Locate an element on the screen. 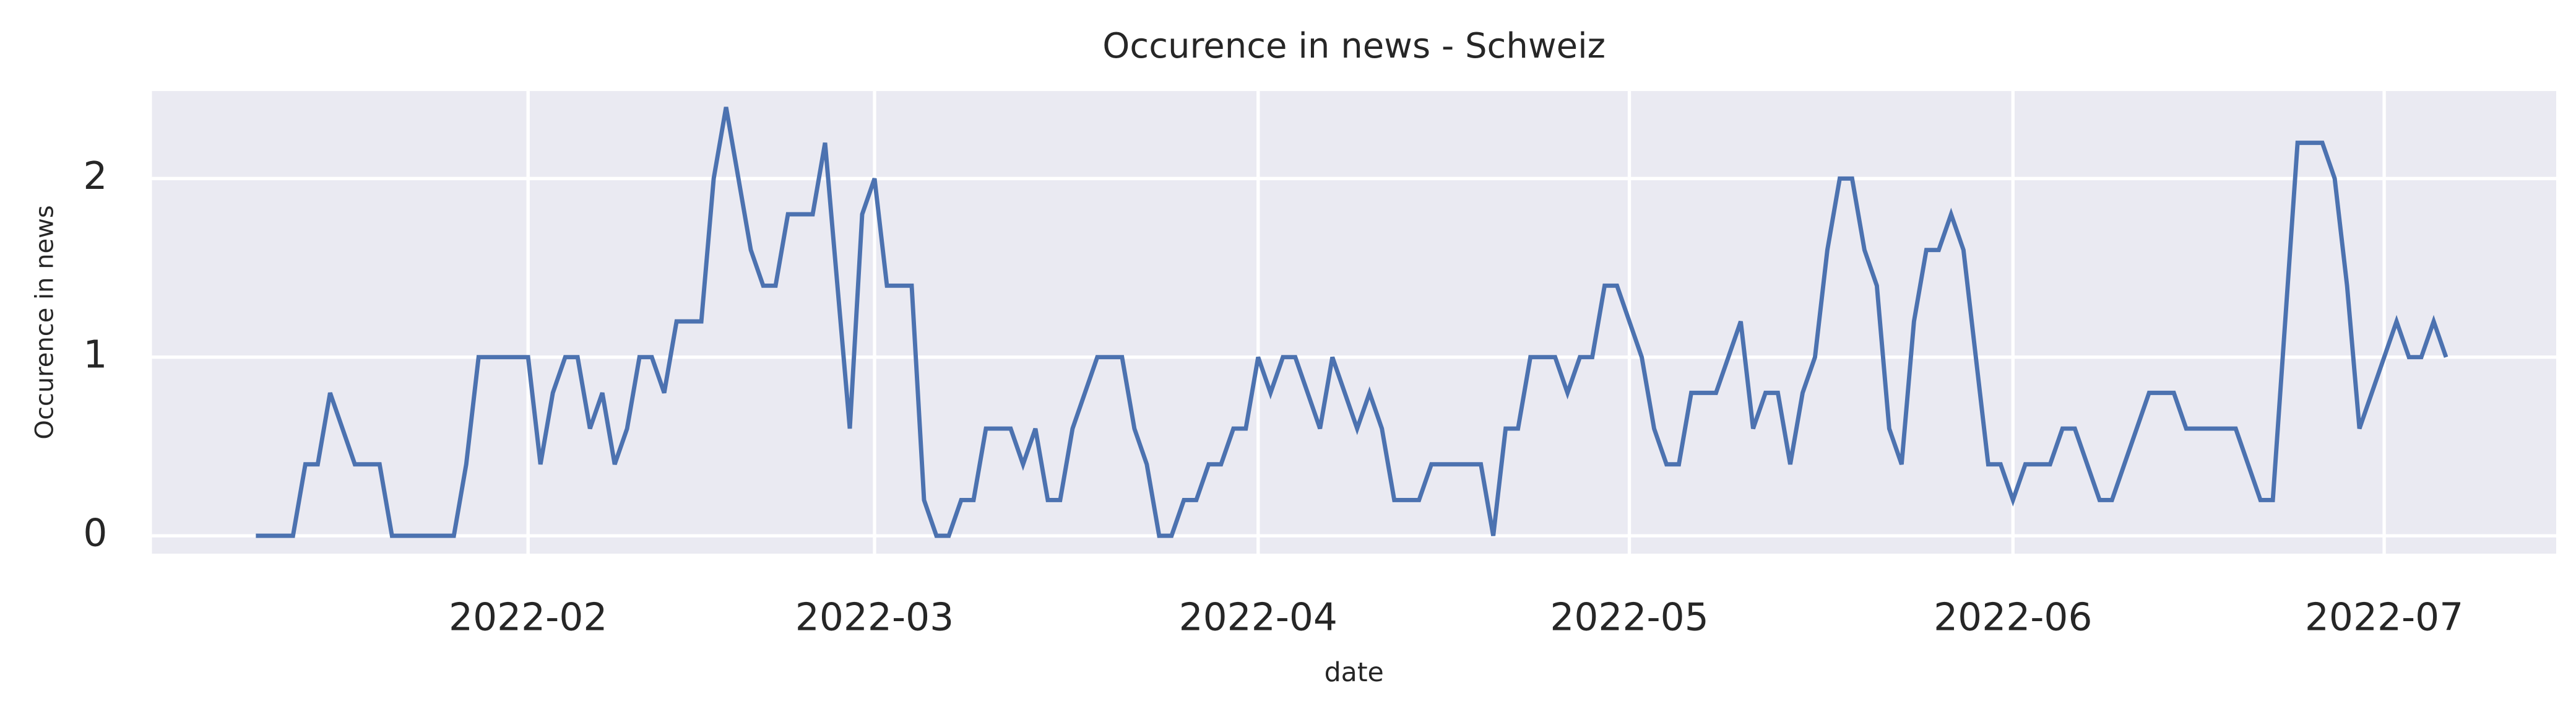  x-axis-label: date is located at coordinates (1354, 672).